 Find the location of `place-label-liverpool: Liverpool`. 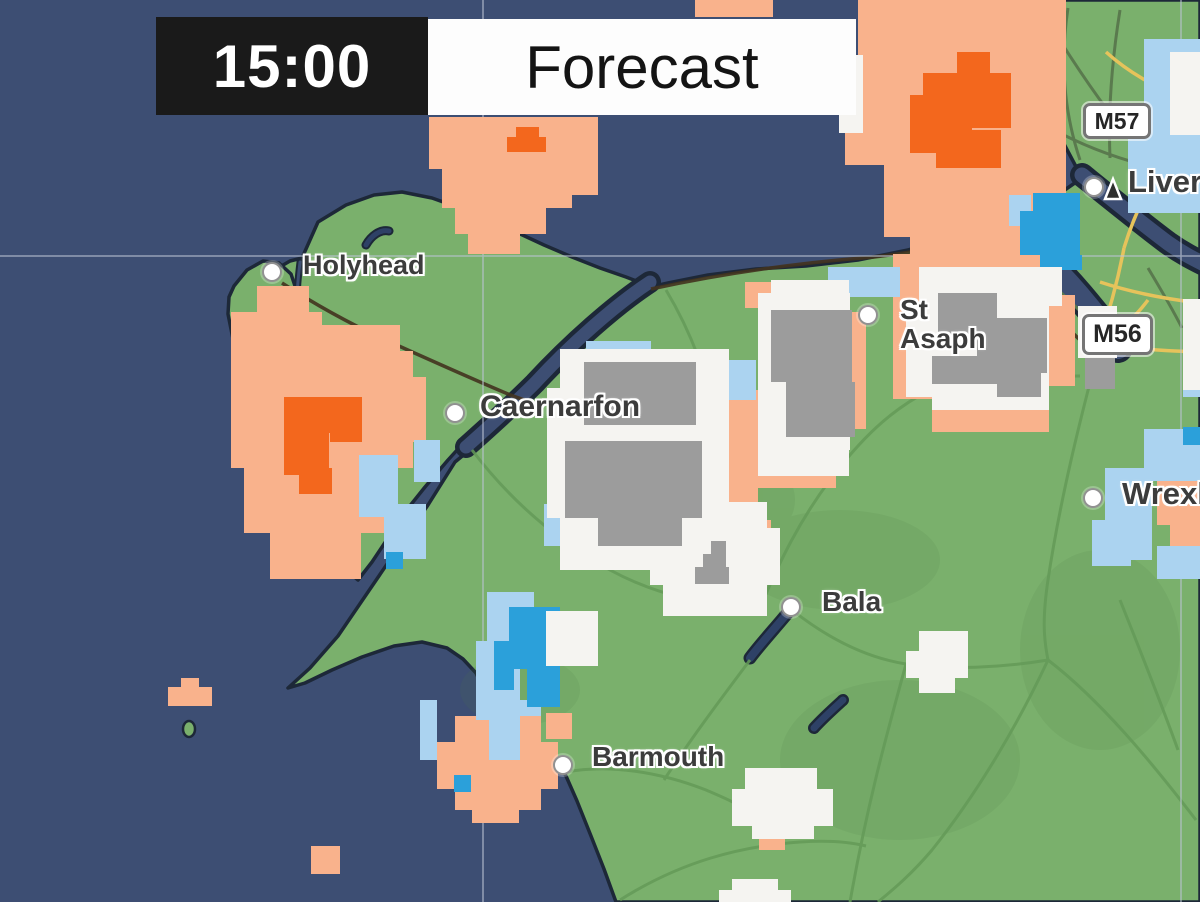

place-label-liverpool: Liverpool is located at coordinates (1164, 181).